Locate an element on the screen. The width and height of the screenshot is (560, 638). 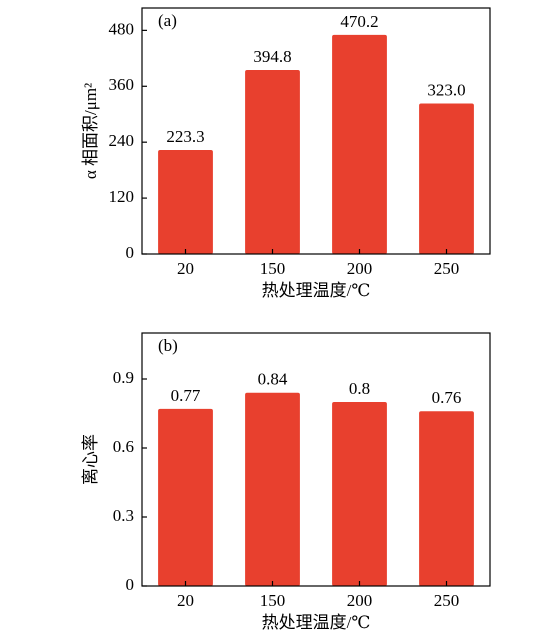
y-tick-label: 0.9 is located at coordinates (123, 377).